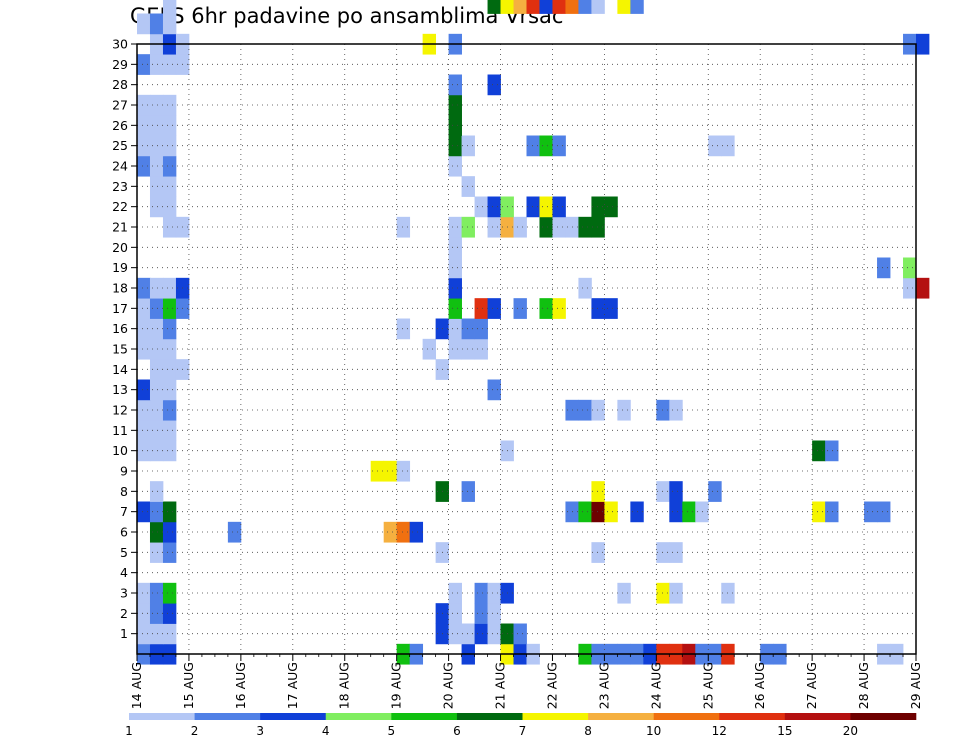  What do you see at coordinates (396, 685) in the screenshot?
I see `x-tick-label: 19 AUG` at bounding box center [396, 685].